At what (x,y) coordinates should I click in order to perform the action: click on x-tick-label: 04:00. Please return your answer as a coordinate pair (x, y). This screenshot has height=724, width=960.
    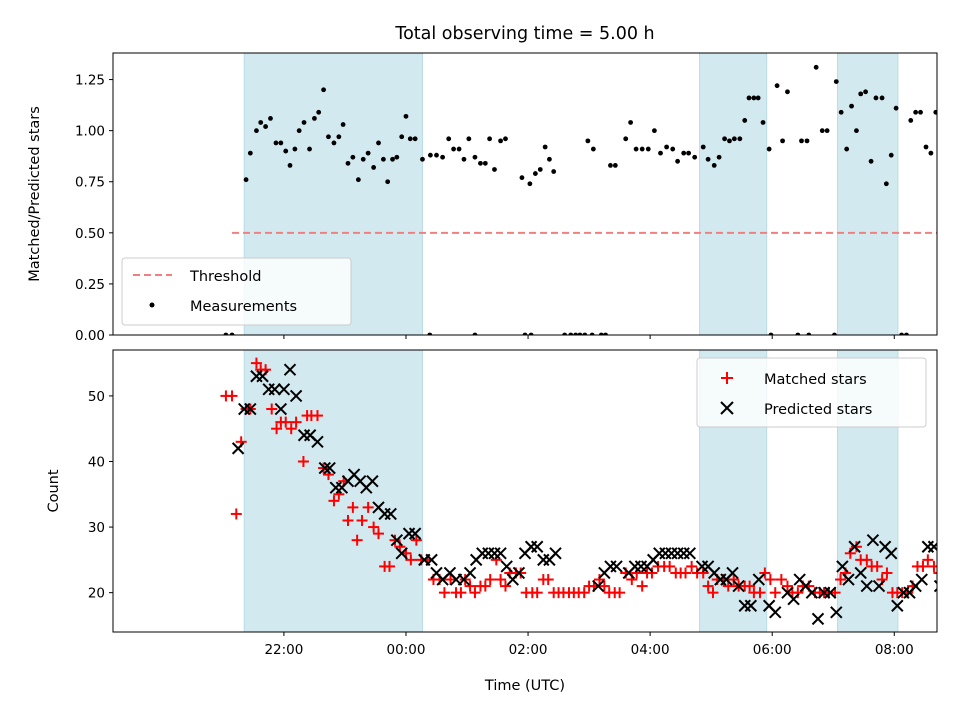
    Looking at the image, I should click on (650, 650).